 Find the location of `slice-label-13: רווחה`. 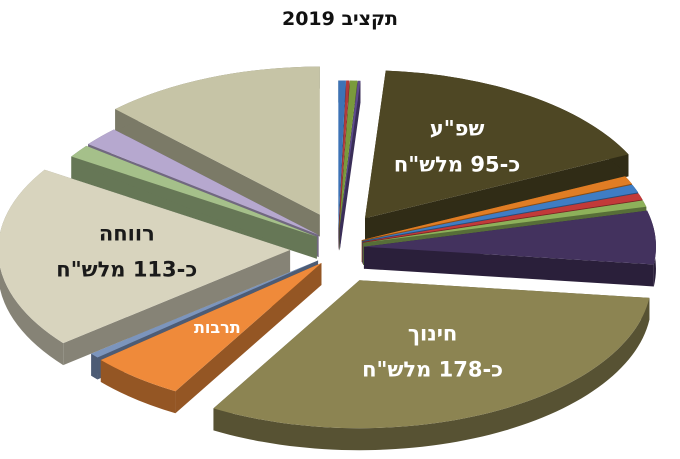

slice-label-13: רווחה is located at coordinates (127, 233).